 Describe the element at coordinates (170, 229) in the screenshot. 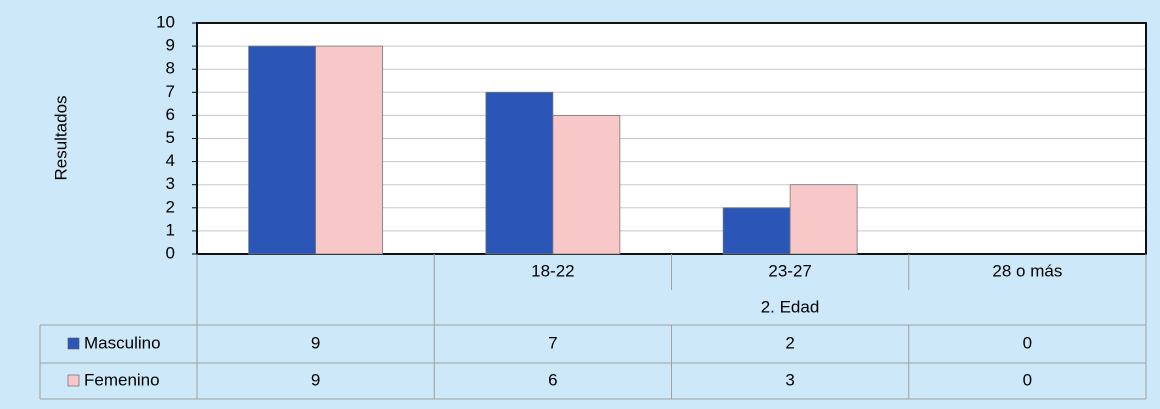

I see `y-tick-label: 1` at that location.